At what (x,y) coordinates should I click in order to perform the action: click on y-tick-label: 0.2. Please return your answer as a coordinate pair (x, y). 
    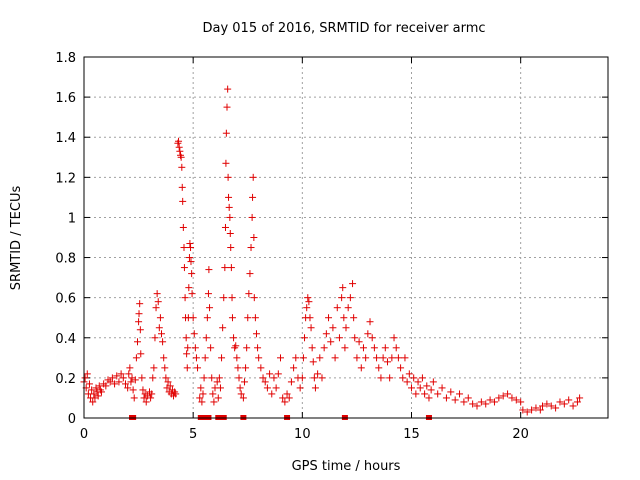
    Looking at the image, I should click on (65, 379).